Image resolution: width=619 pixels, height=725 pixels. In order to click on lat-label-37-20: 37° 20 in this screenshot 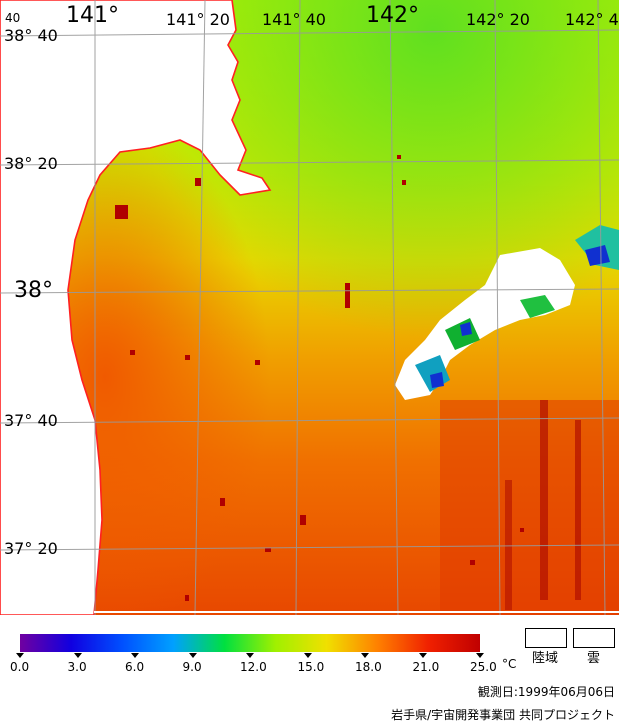, I will do `click(31, 548)`.